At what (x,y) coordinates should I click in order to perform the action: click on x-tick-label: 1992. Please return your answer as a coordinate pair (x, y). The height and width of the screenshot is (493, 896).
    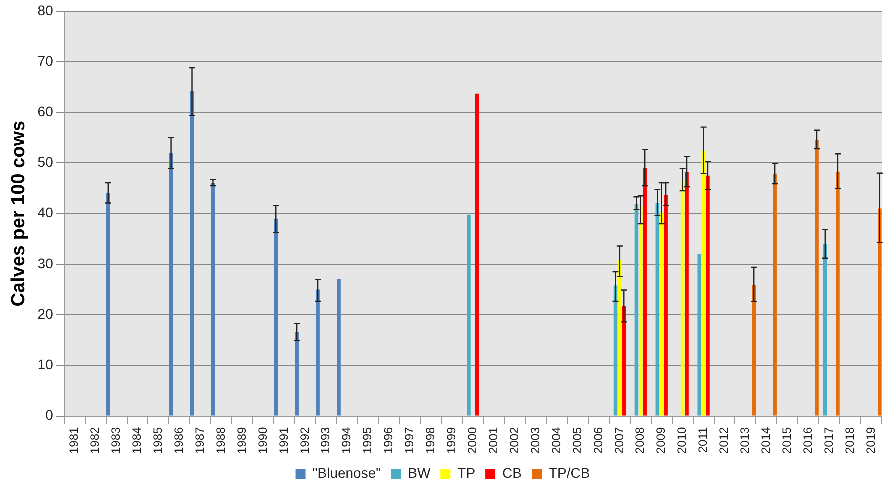
    Looking at the image, I should click on (305, 440).